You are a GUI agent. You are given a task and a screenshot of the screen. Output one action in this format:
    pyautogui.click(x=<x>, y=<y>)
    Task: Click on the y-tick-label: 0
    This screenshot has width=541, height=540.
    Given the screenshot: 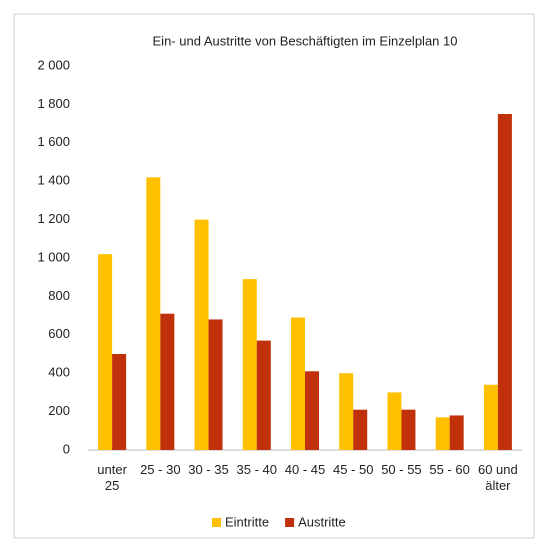 What is the action you would take?
    pyautogui.click(x=66, y=448)
    